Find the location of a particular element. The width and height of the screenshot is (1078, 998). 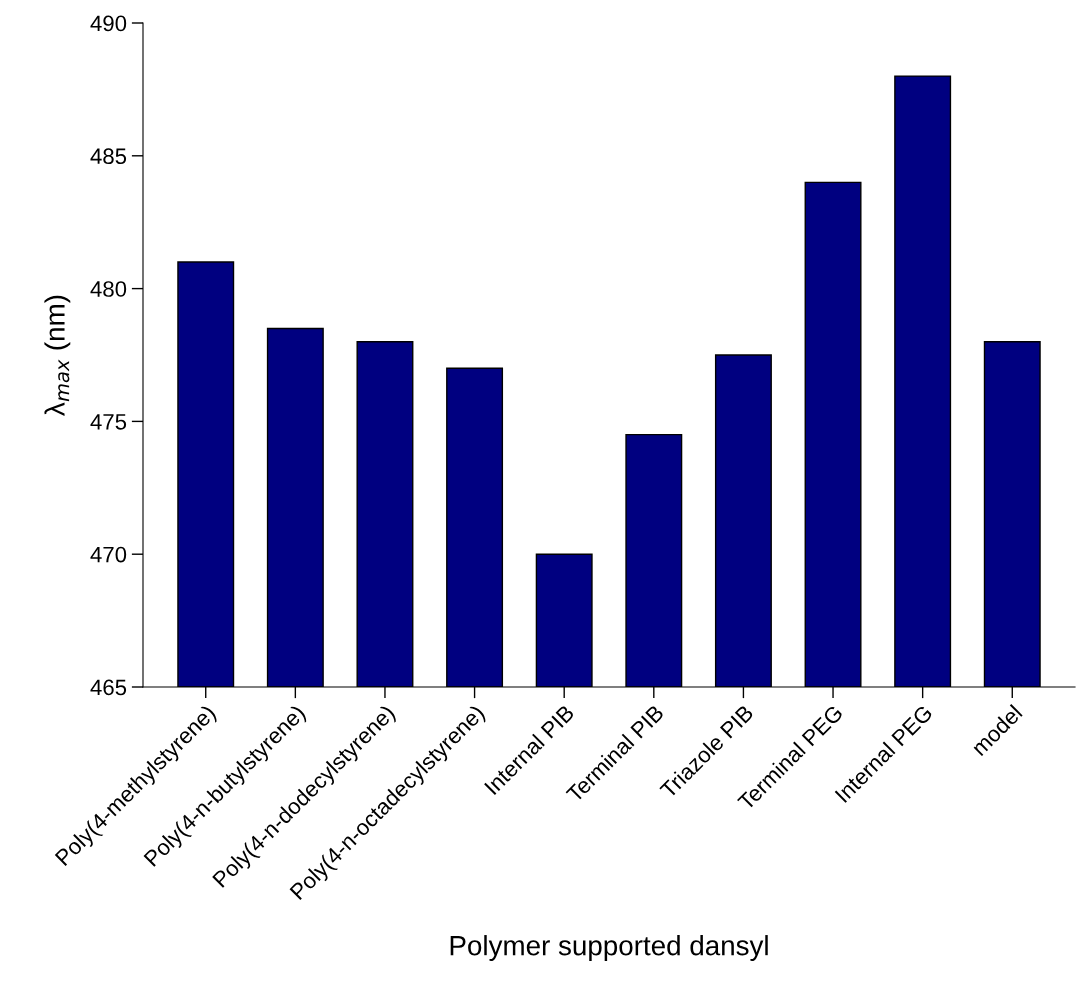

x-axis-title: Polymer supported dansyl is located at coordinates (609, 948).